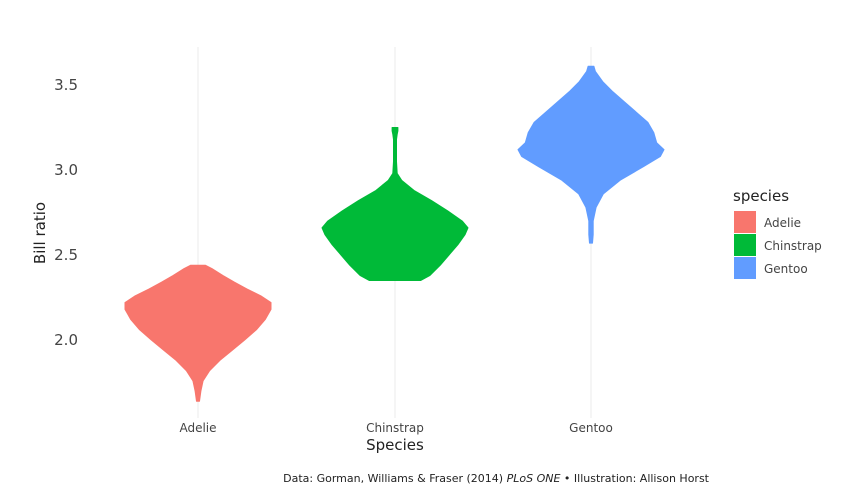 This screenshot has width=864, height=499. Describe the element at coordinates (591, 428) in the screenshot. I see `x-tick-label-gentoo: Gentoo` at that location.